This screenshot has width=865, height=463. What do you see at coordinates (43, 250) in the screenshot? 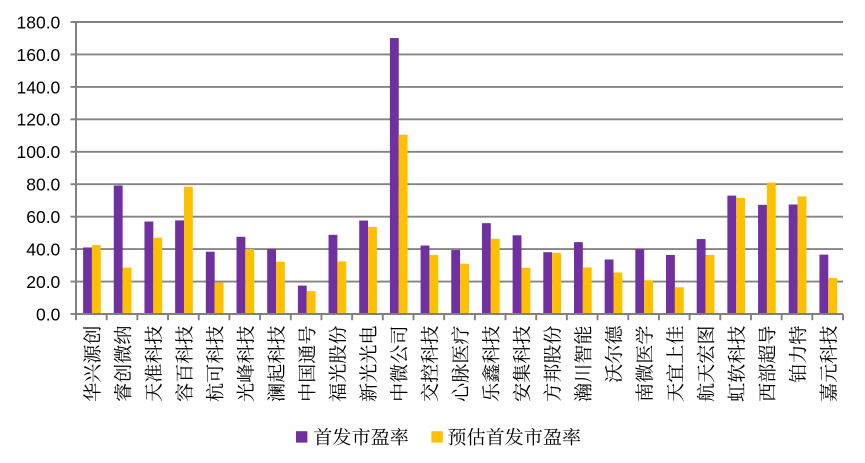
I see `svg-text: 40.0` at bounding box center [43, 250].